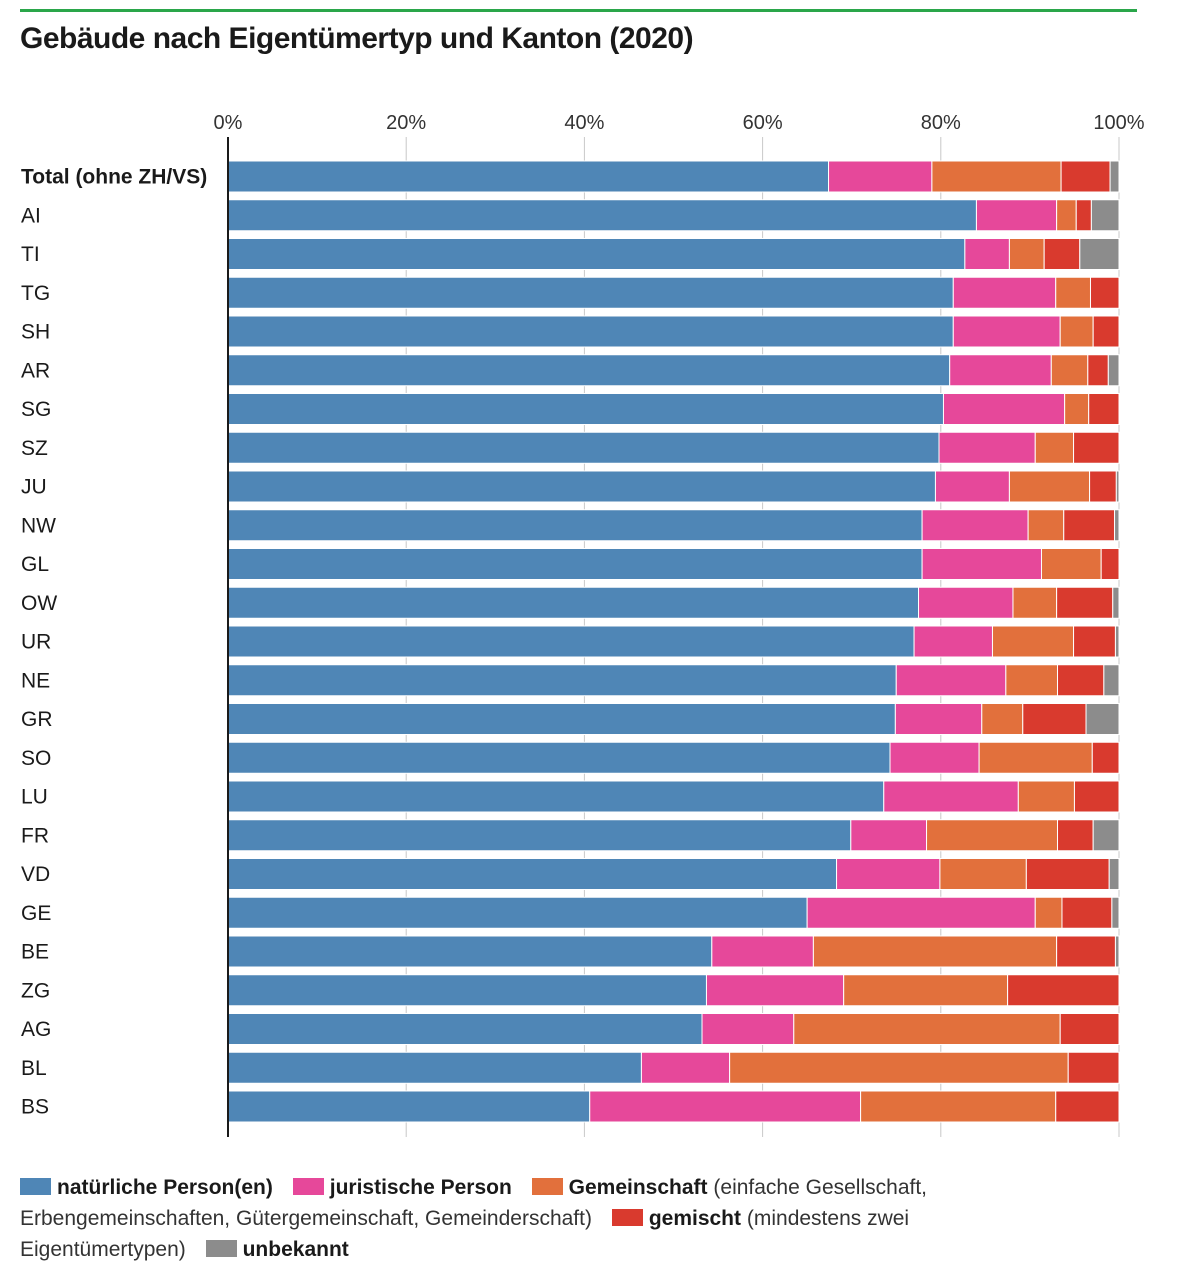 The image size is (1200, 1273). What do you see at coordinates (695, 1218) in the screenshot?
I see `legend-label-gemischt: gemischt` at bounding box center [695, 1218].